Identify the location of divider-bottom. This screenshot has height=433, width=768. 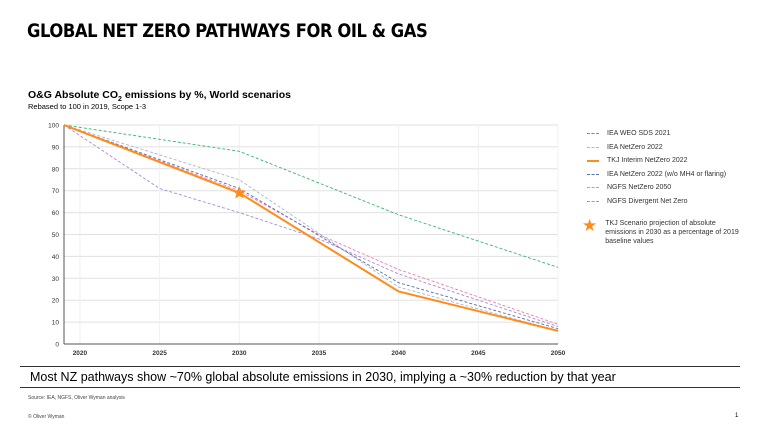
(380, 387).